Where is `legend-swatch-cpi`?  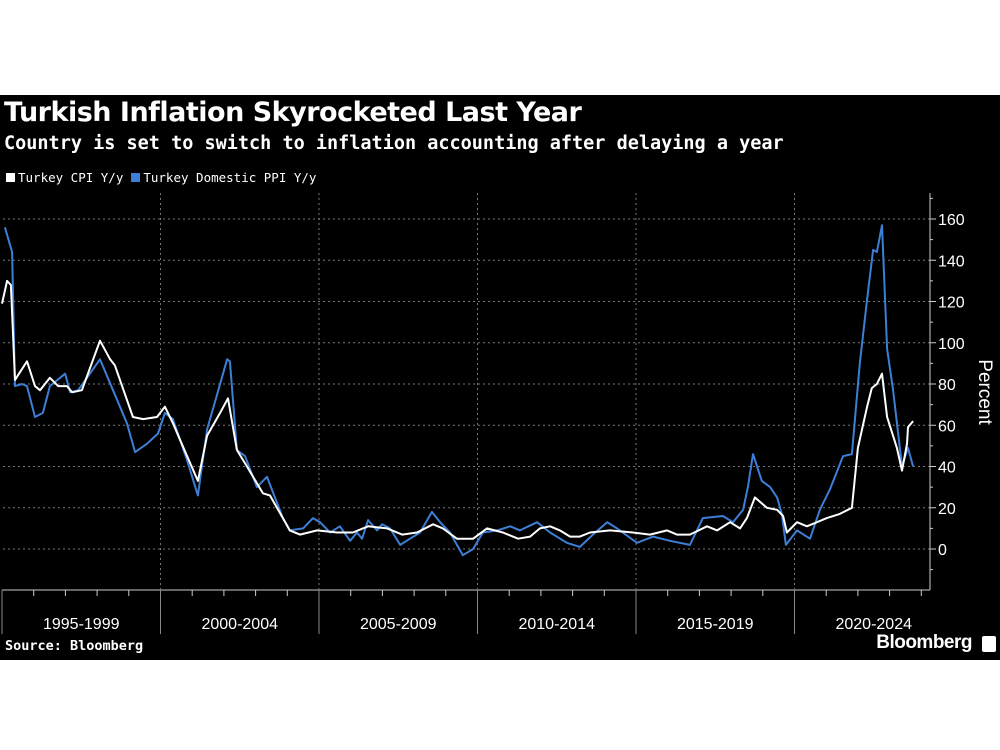 legend-swatch-cpi is located at coordinates (10, 177).